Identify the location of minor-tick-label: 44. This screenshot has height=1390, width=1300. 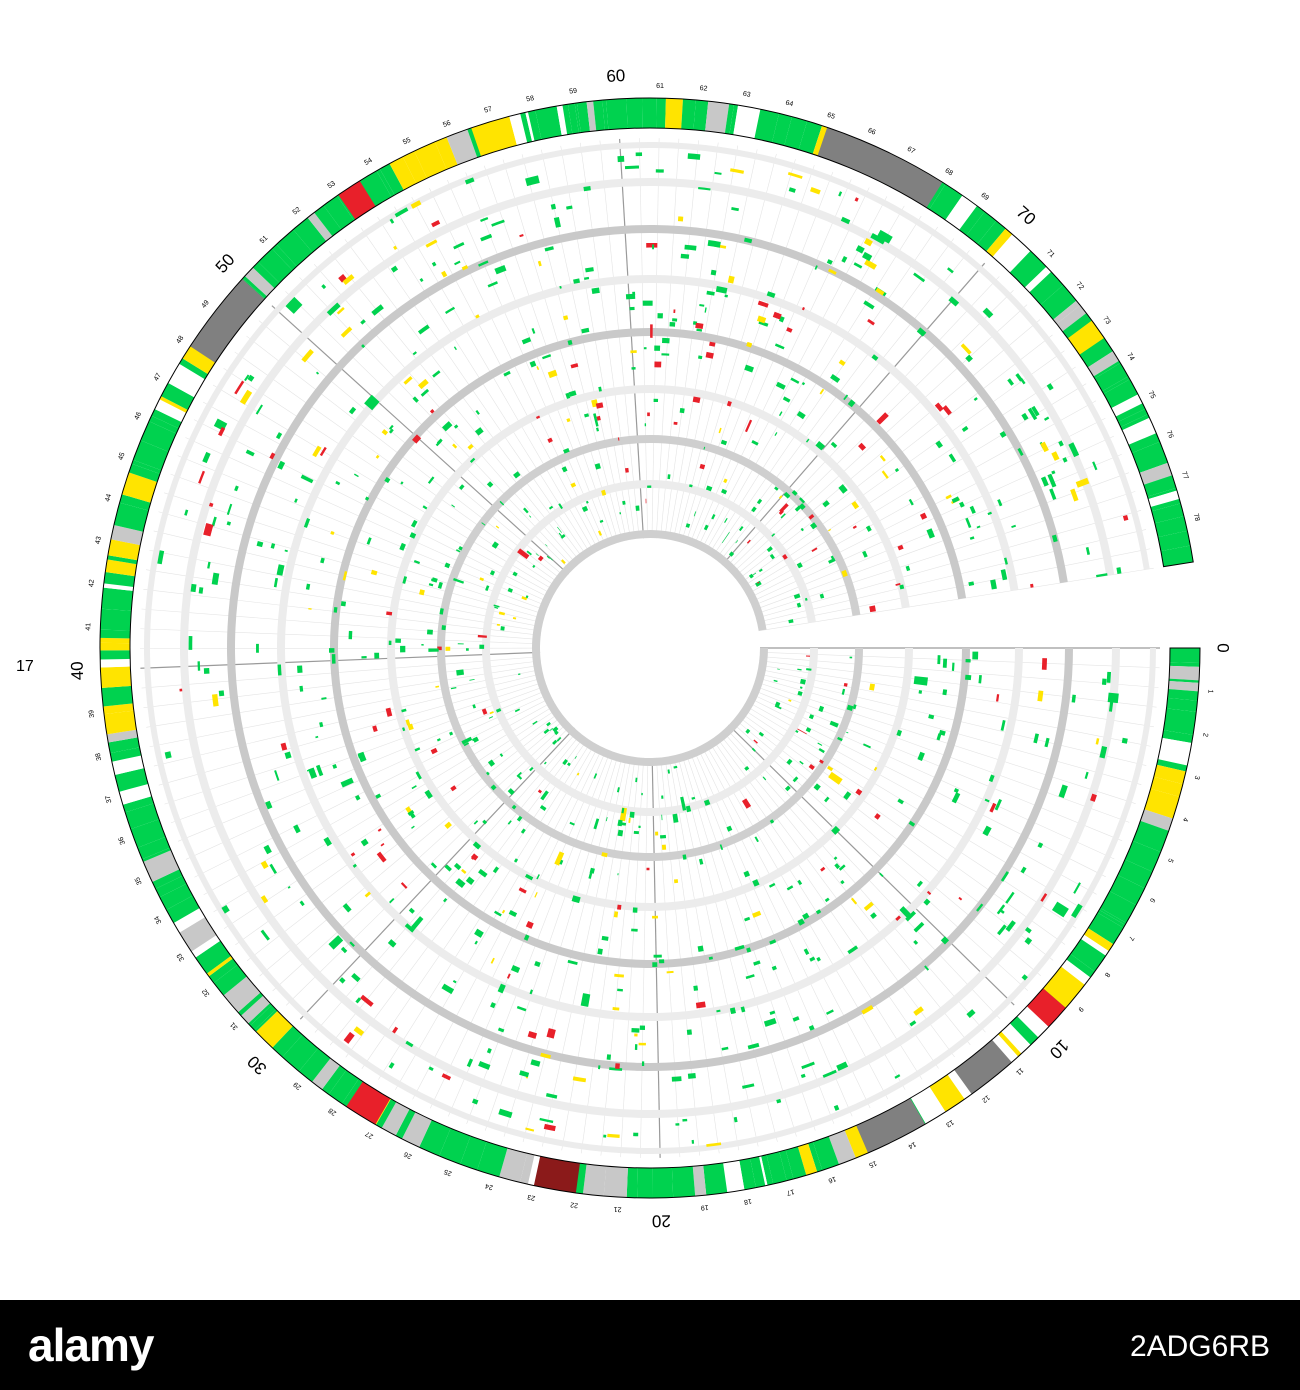
(108, 497).